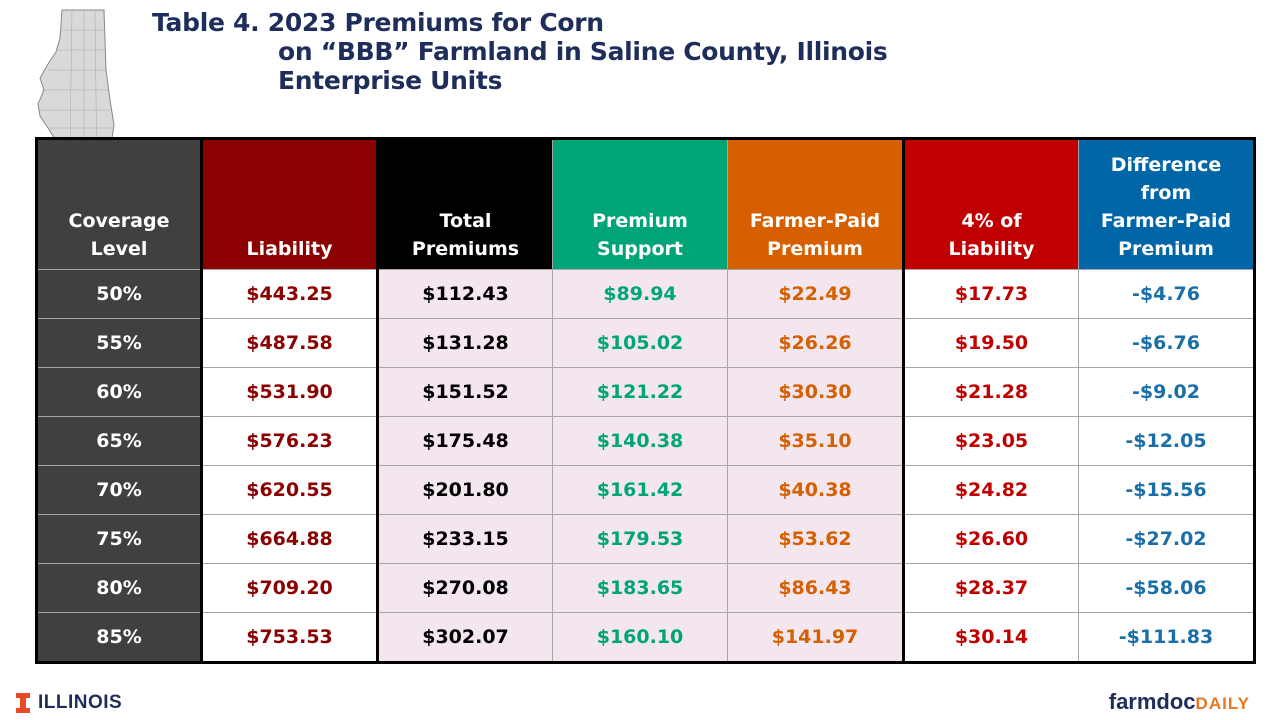 Image resolution: width=1280 pixels, height=720 pixels. I want to click on cell-total-premiums: $270.08, so click(464, 588).